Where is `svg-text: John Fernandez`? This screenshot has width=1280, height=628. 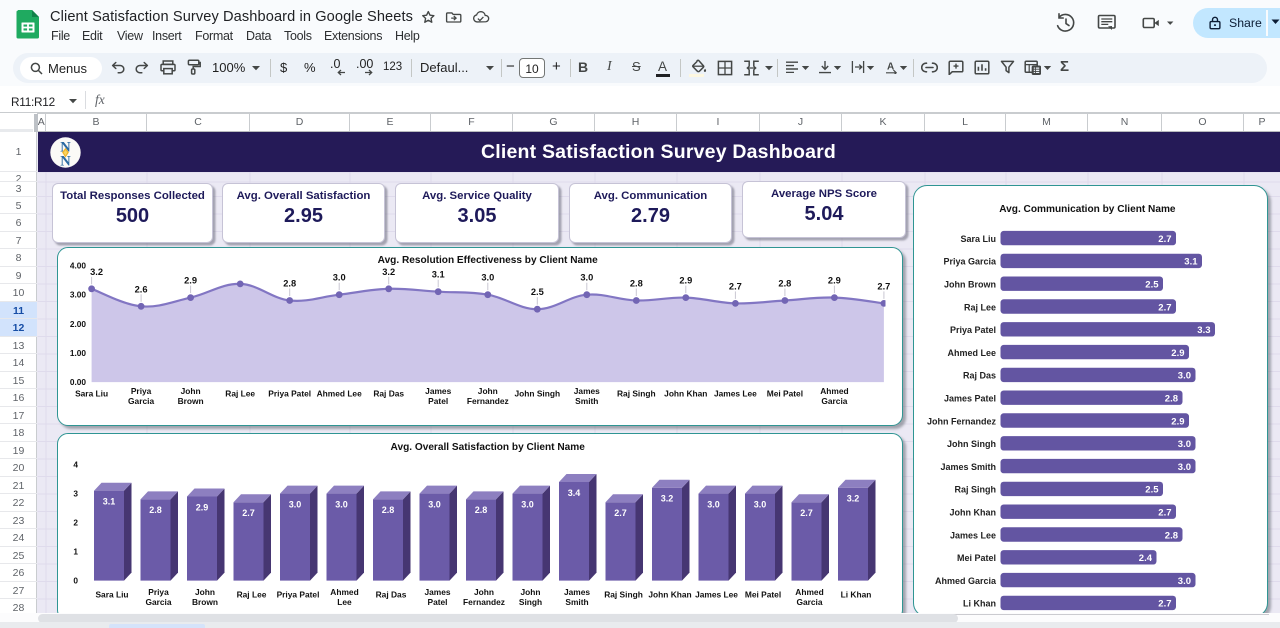 svg-text: John Fernandez is located at coordinates (962, 421).